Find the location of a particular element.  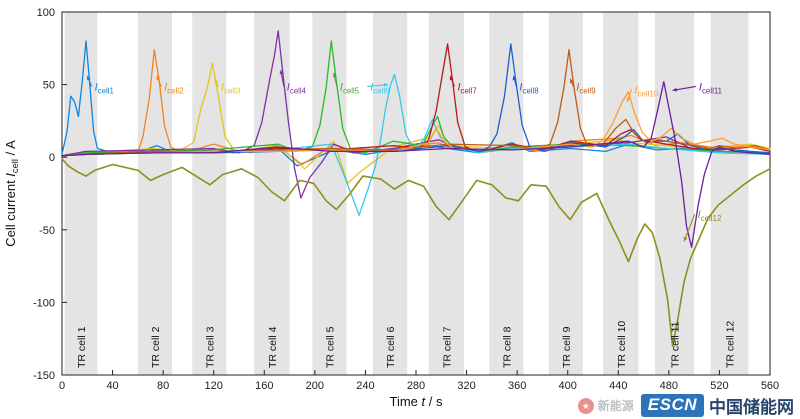

x-axis-label: Time t / s is located at coordinates (416, 401).